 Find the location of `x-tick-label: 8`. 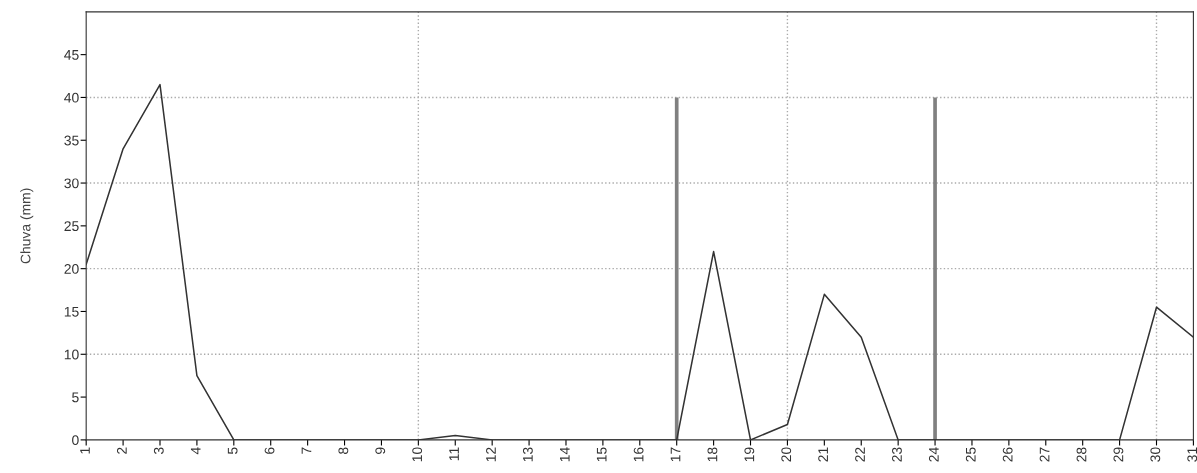

x-tick-label: 8 is located at coordinates (343, 450).